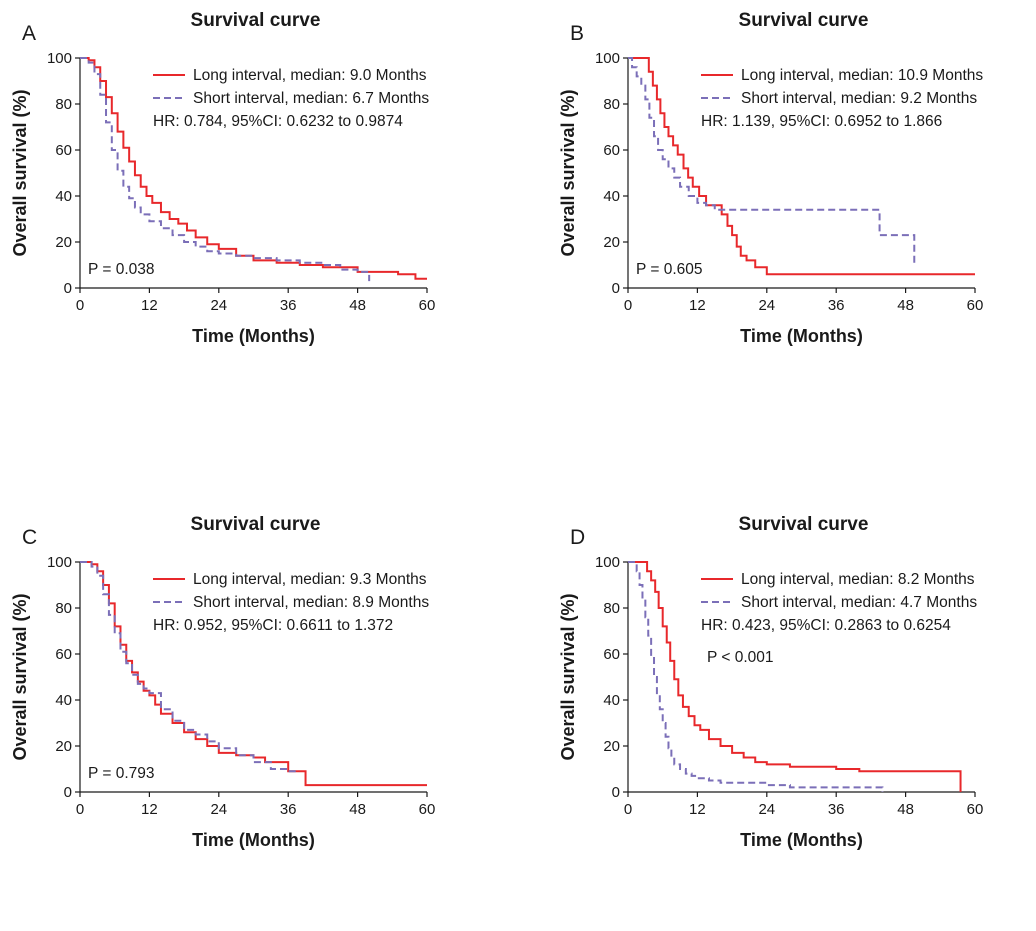 This screenshot has height=931, width=1036. I want to click on legend-label-long: Long interval, median: 9.0 Months, so click(310, 75).